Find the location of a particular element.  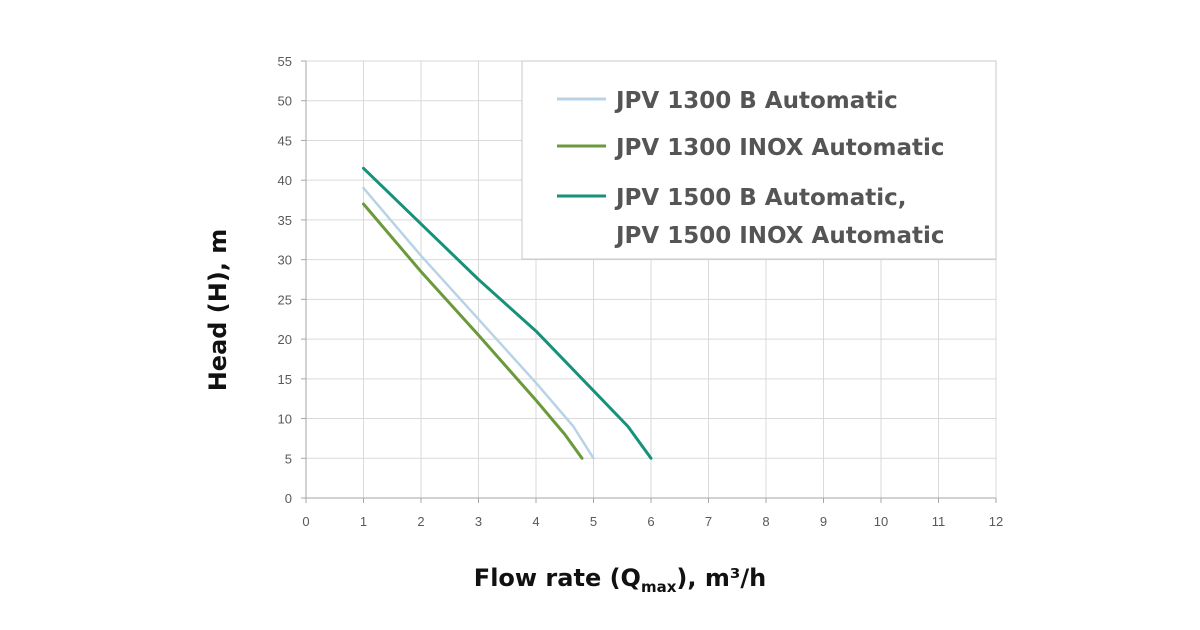

x-tick-label: 3 is located at coordinates (478, 521).